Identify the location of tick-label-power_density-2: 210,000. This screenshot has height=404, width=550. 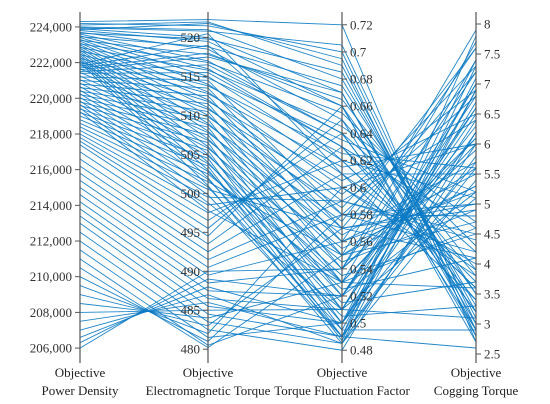
(51, 276).